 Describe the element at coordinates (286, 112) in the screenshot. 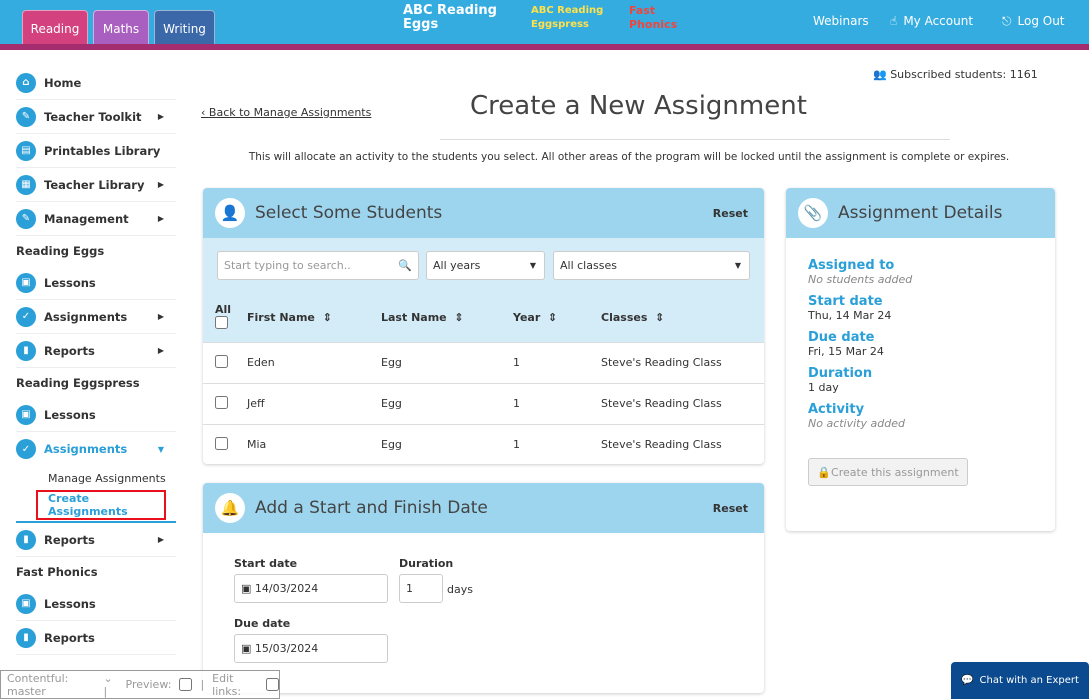

I see `back-link: ‹ Back to Manage Assignments` at that location.